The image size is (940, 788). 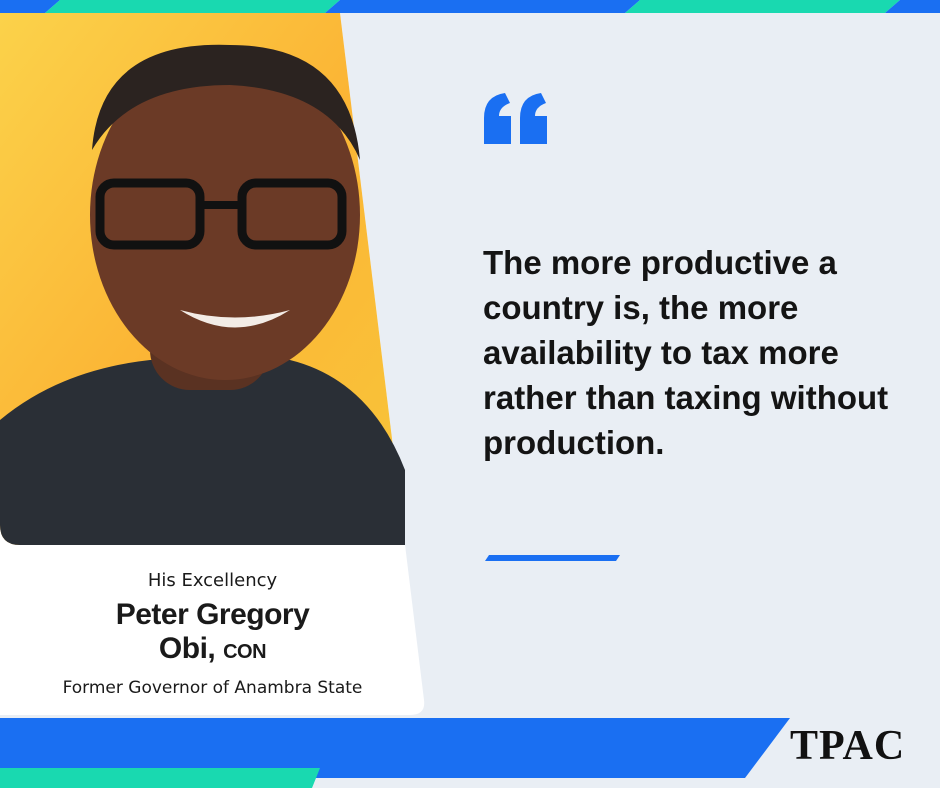 I want to click on name-suffix: CON, so click(x=245, y=652).